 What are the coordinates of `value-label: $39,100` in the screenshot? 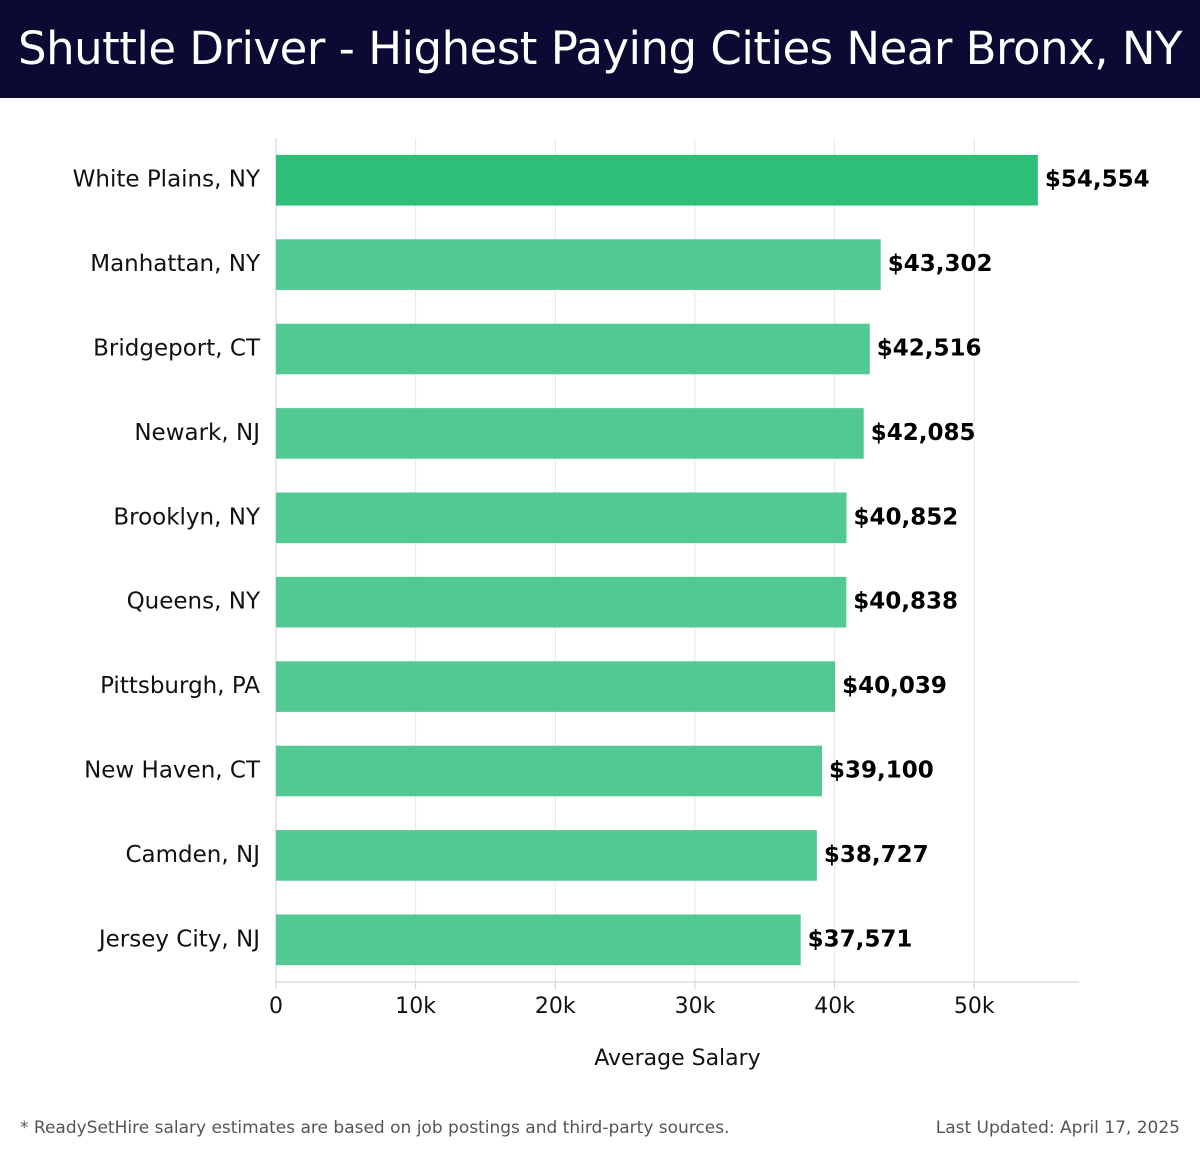 It's located at (881, 771).